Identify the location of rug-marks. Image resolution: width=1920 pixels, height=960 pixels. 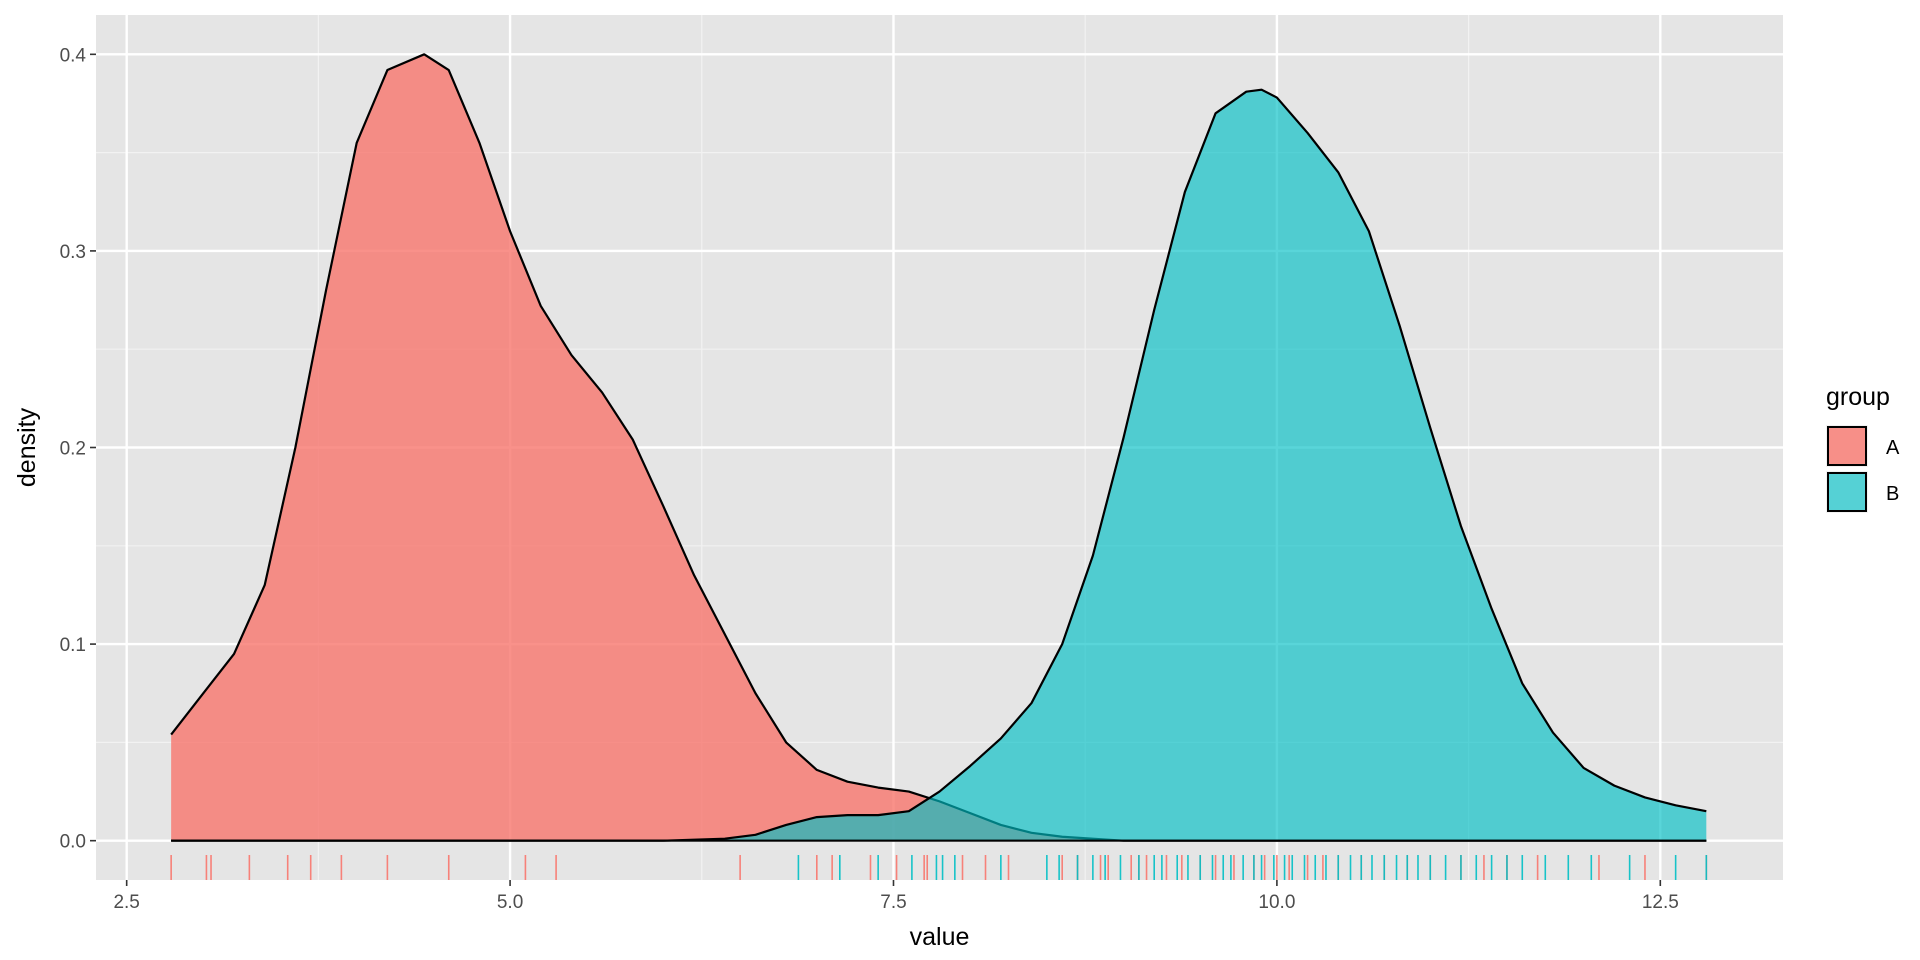
(939, 867).